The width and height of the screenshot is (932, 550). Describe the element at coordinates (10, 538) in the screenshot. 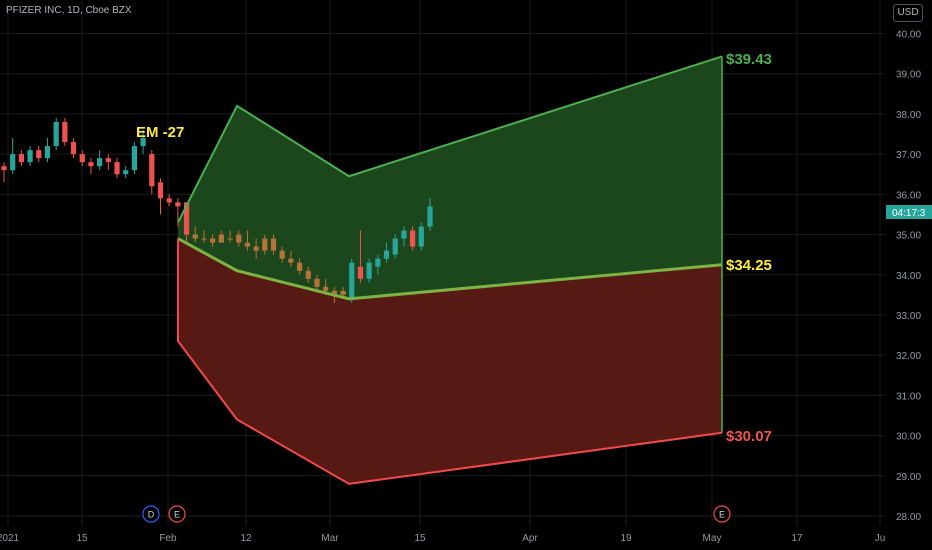

I see `x-tick-label: 2021` at that location.